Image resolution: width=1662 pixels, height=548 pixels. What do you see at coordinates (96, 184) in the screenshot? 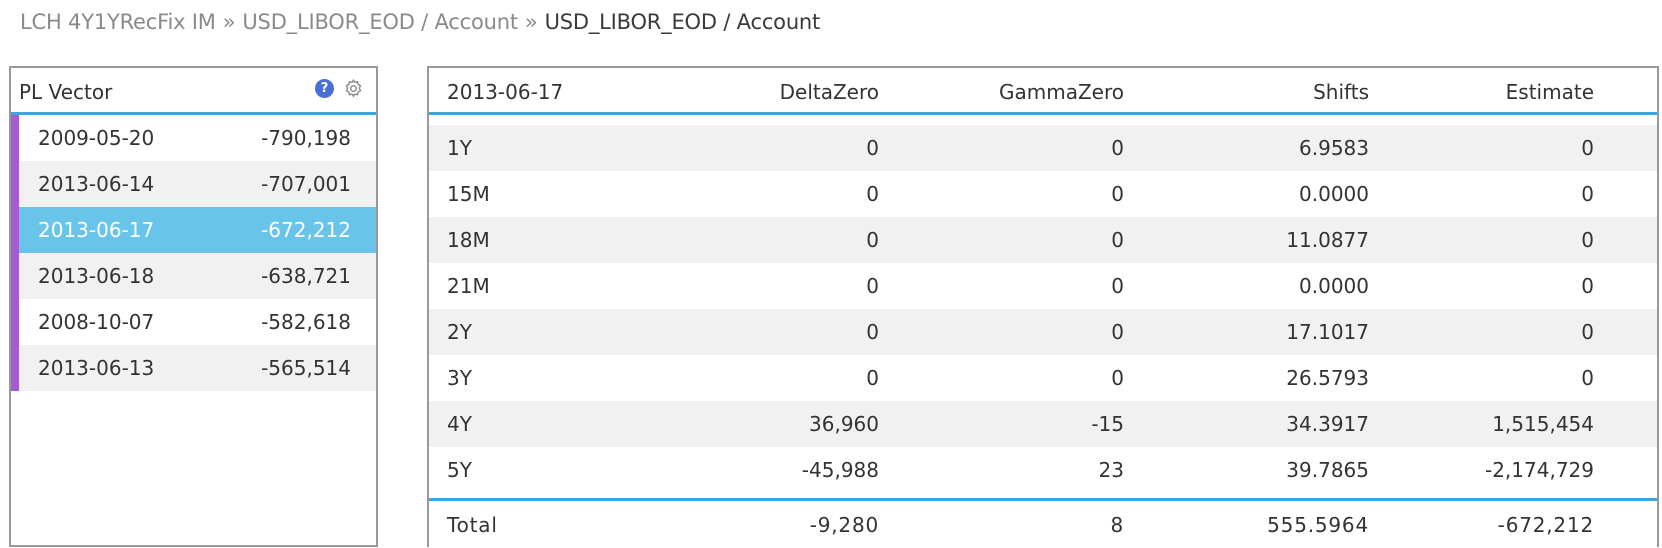
I see `pl-row-date: 2013-06-14` at bounding box center [96, 184].